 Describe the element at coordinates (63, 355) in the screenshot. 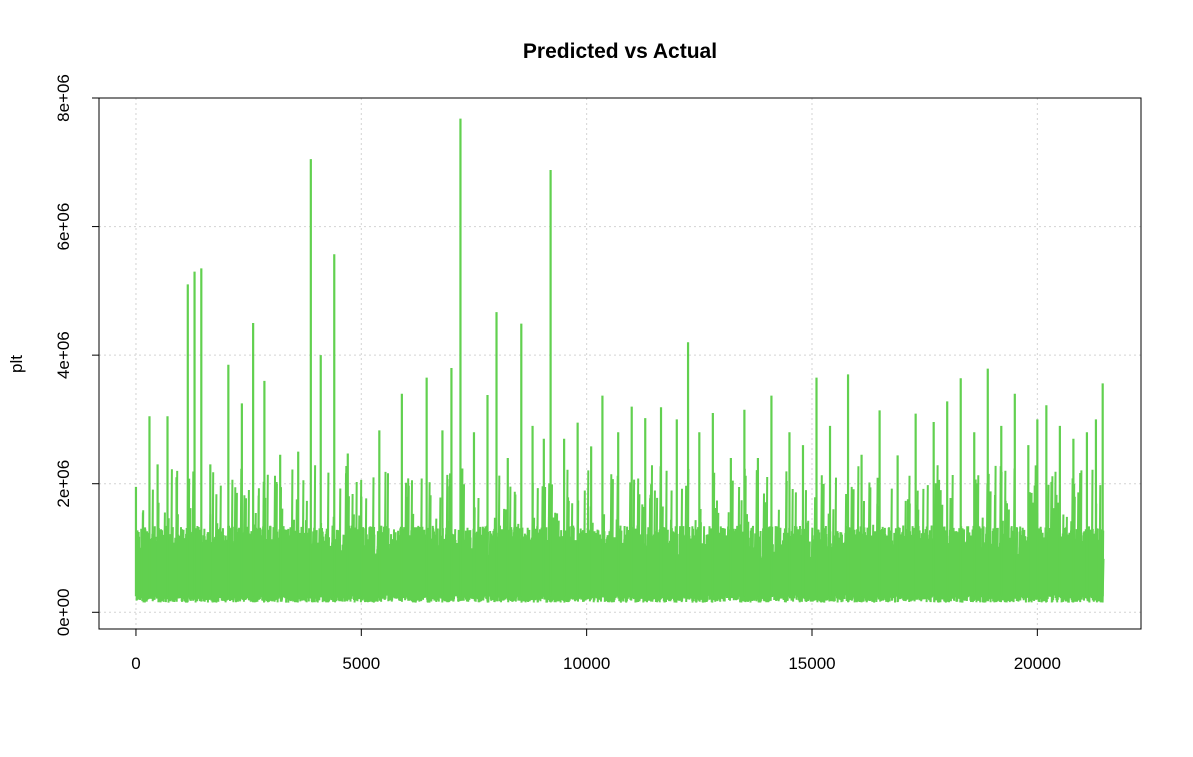

I see `y-tick-label: 4e+06` at that location.